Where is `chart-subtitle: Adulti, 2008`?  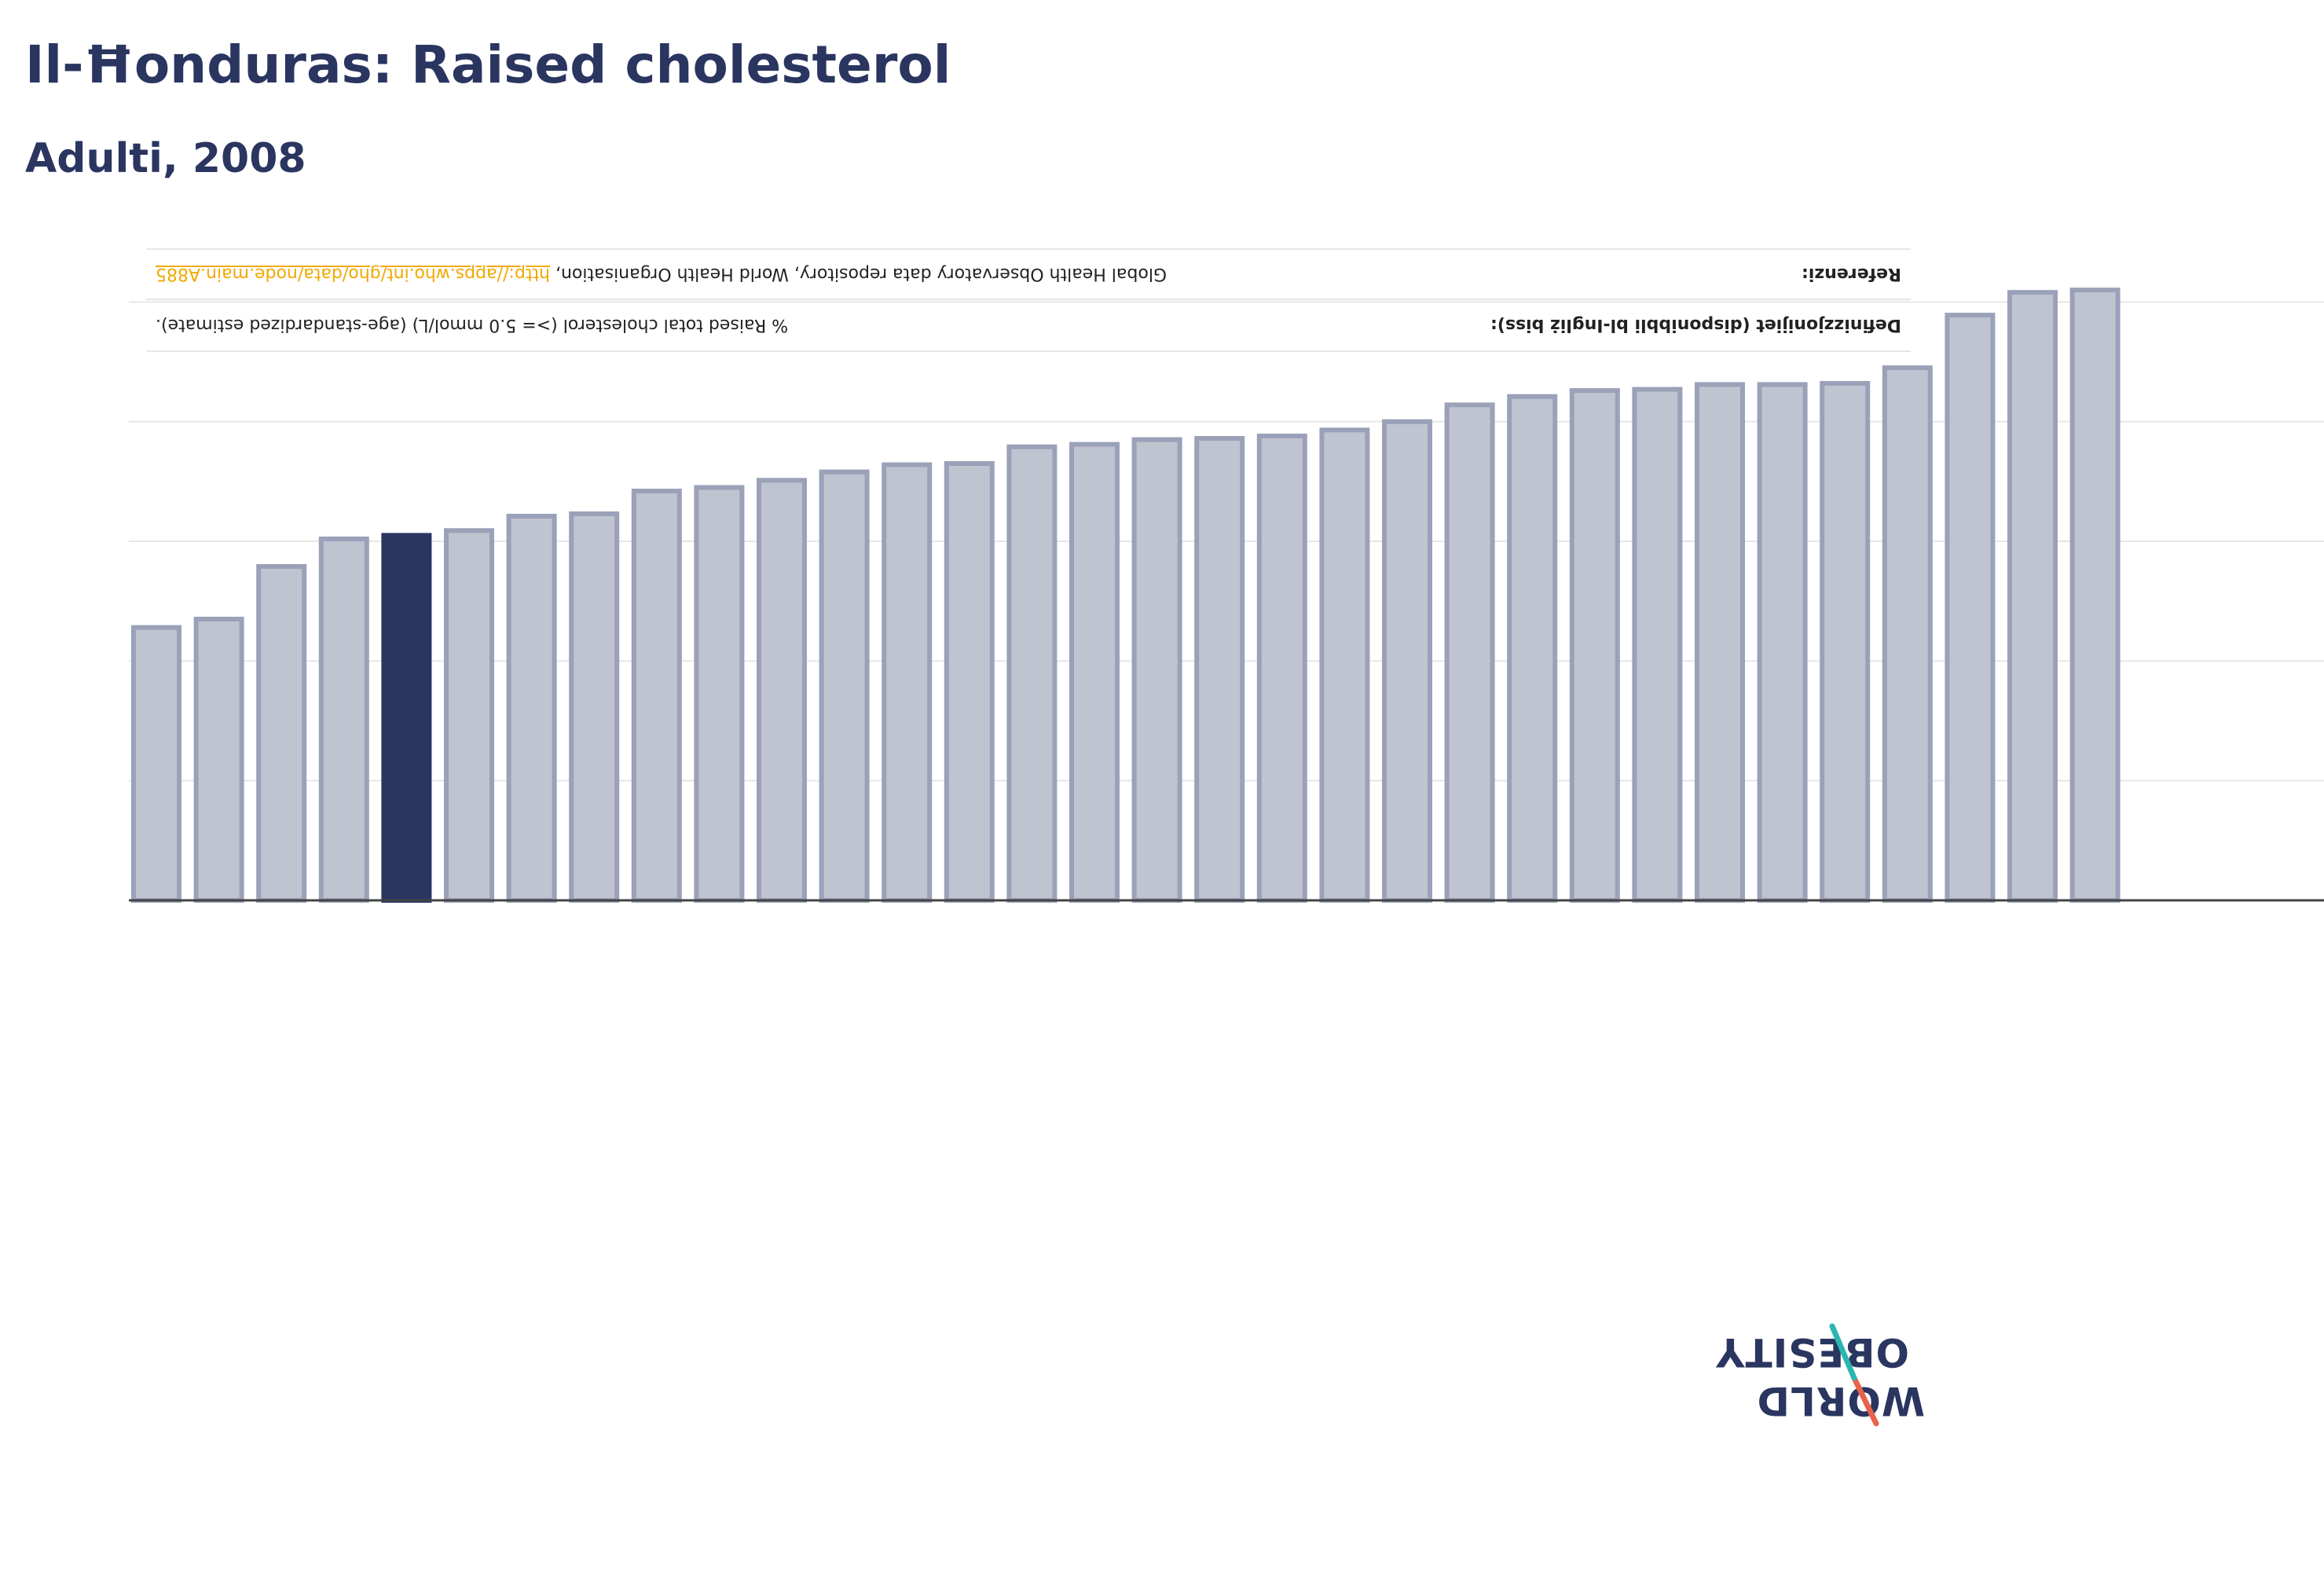
chart-subtitle: Adulti, 2008 is located at coordinates (165, 158).